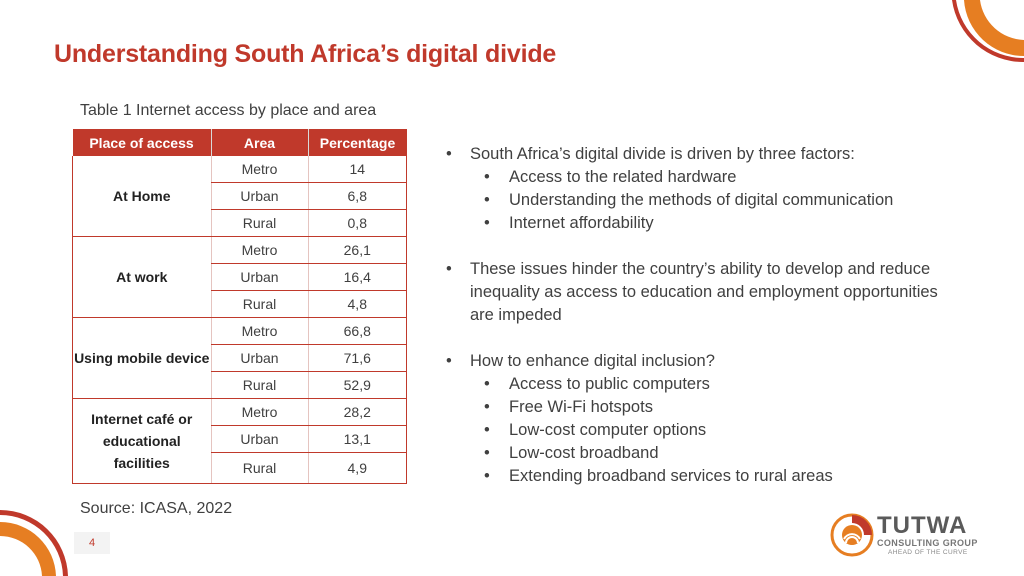 This screenshot has width=1024, height=576. Describe the element at coordinates (357, 439) in the screenshot. I see `percentage-cell: 13,1` at that location.